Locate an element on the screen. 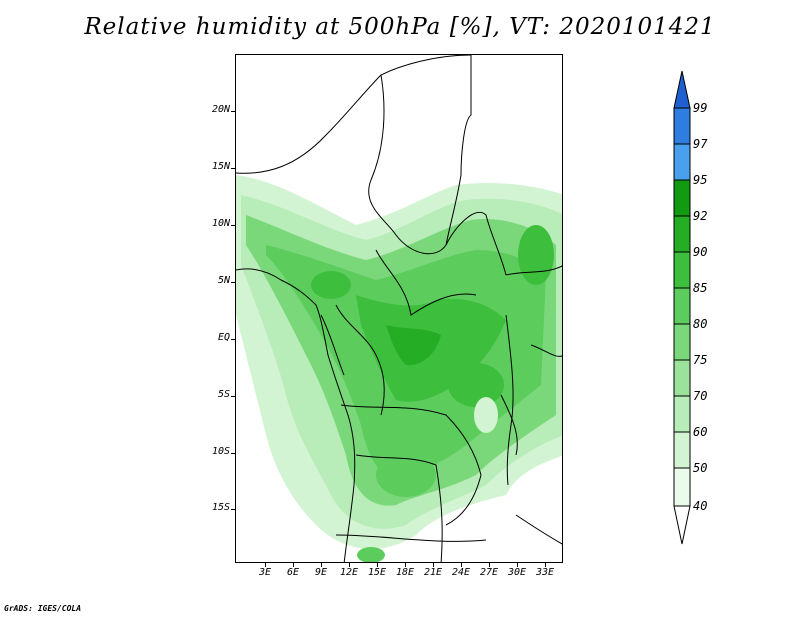  software-credit: GrADS: IGES/COLA is located at coordinates (43, 608).